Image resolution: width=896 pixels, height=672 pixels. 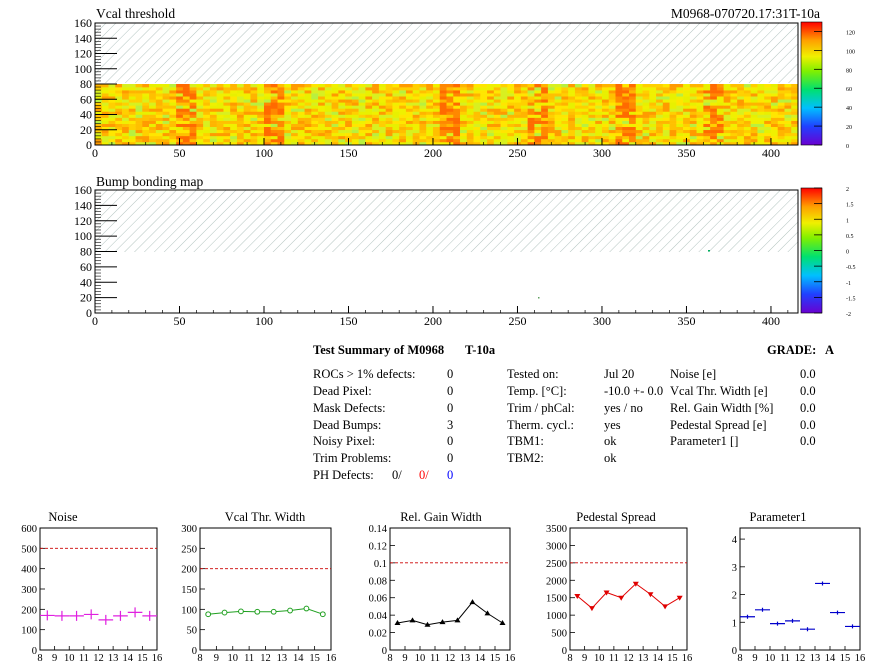 I want to click on x-tick-label: 13, so click(x=815, y=658).